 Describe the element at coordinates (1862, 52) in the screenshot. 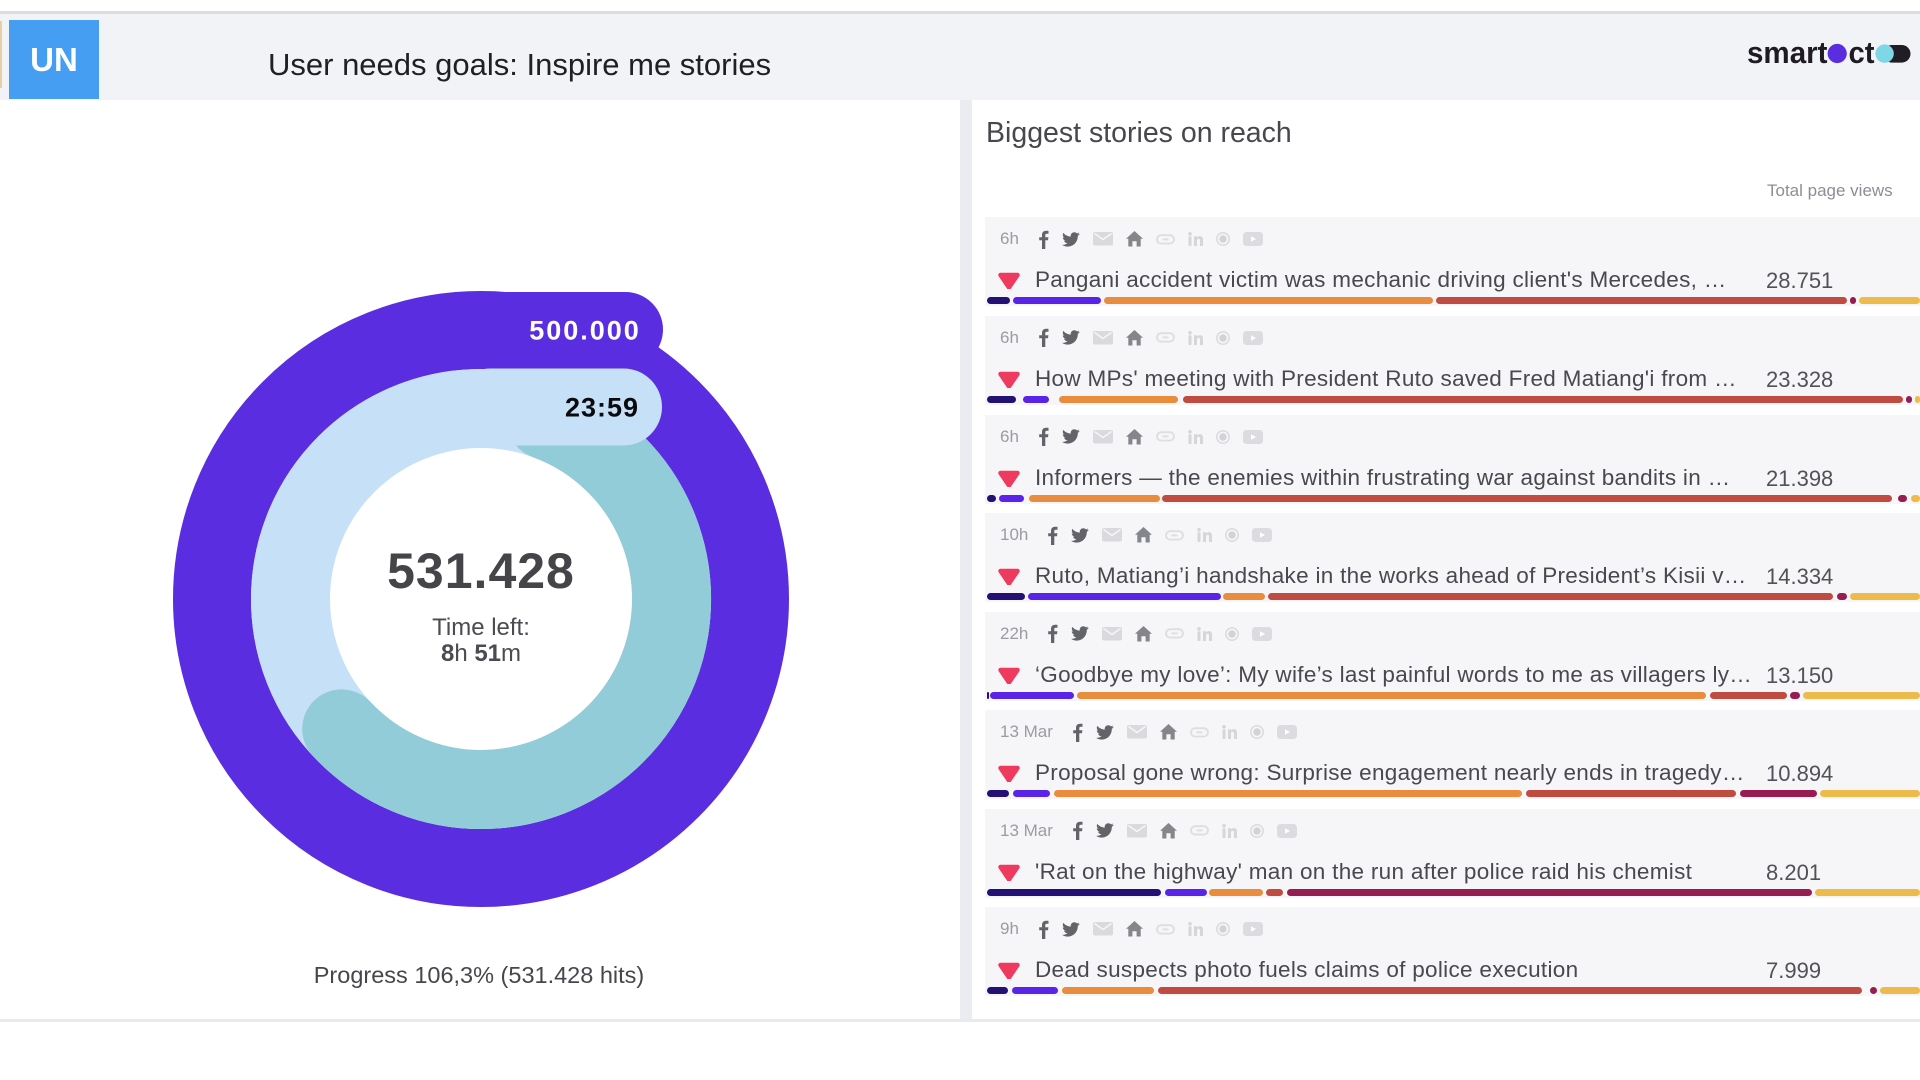

I see `svg-text: ct` at that location.